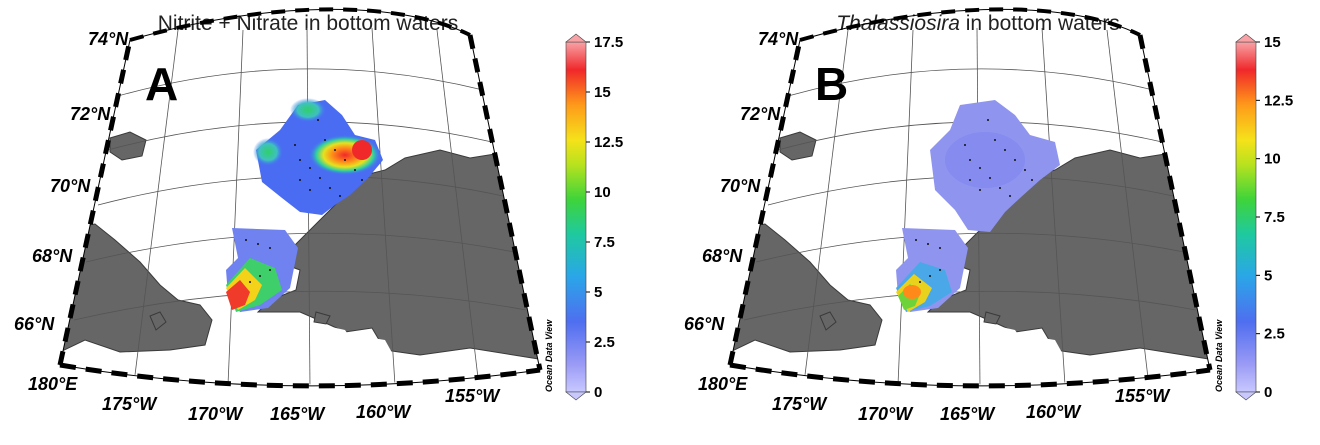 The height and width of the screenshot is (445, 1320). I want to click on colorbar-b: 15 12.5 10 7.5 5 2.5 0 Ocean Data View, so click(1253, 217).